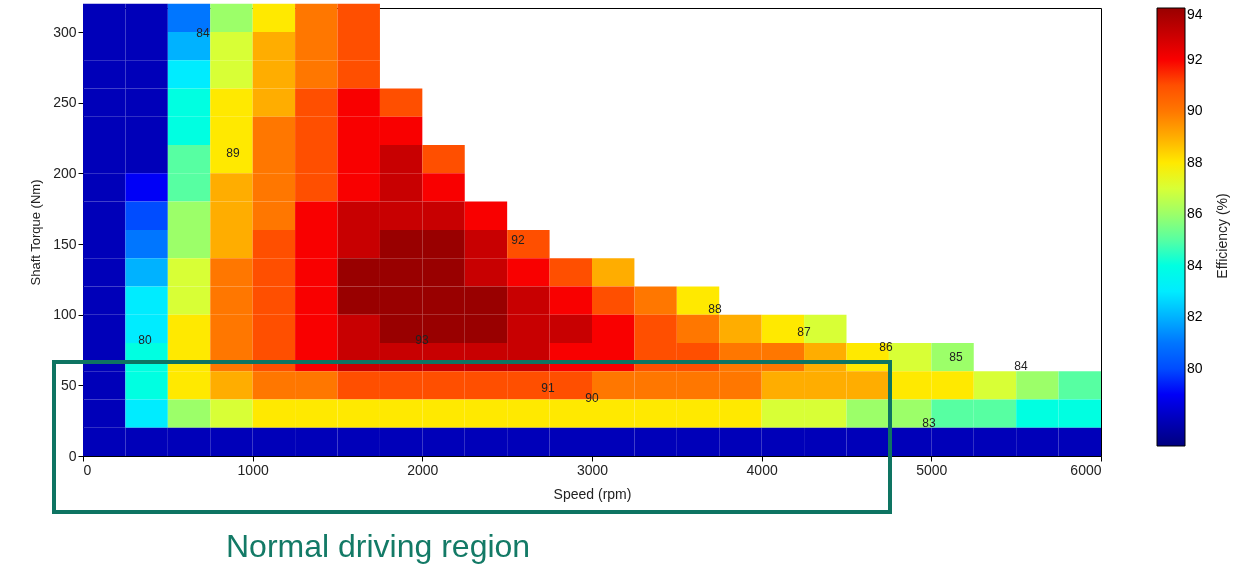 This screenshot has height=569, width=1248. What do you see at coordinates (1195, 110) in the screenshot?
I see `color-bar-label: 90` at bounding box center [1195, 110].